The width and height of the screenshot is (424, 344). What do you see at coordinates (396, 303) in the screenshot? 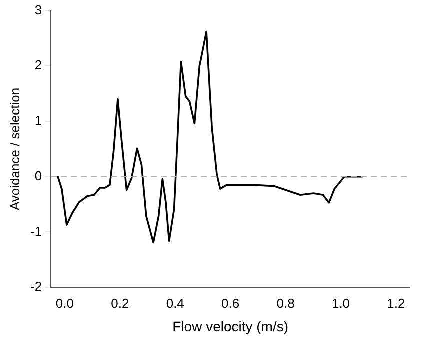
I see `x-tick-label: 1.2` at bounding box center [396, 303].